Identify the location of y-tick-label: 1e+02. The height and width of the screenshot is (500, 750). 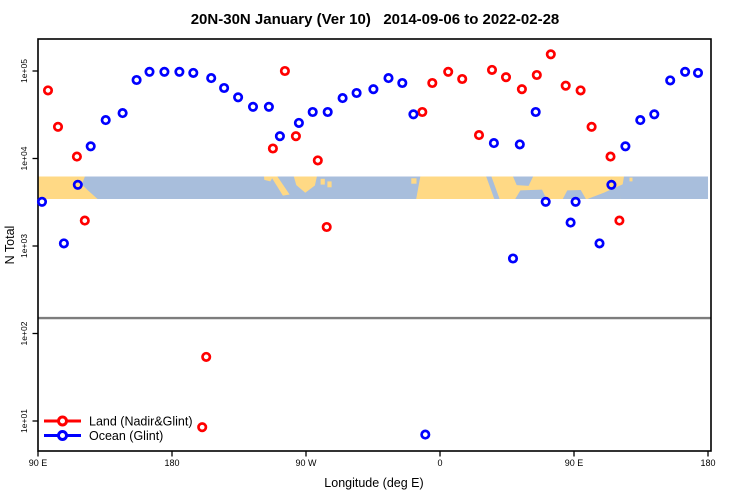
(24, 333).